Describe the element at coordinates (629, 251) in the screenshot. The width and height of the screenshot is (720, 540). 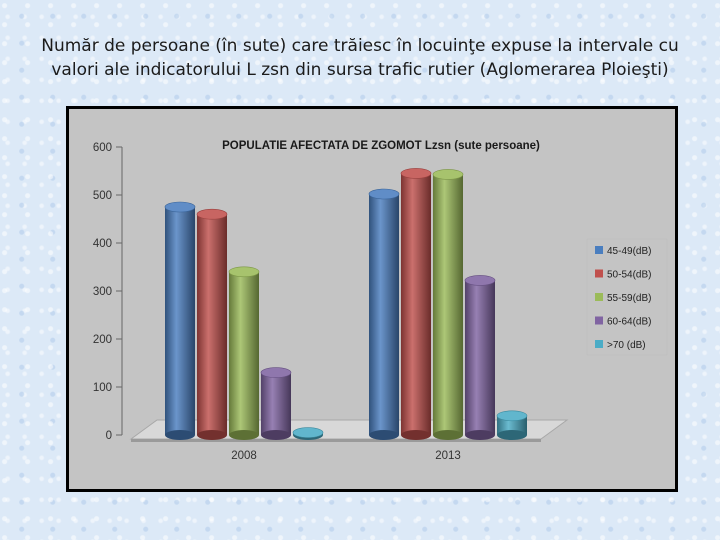
I see `legend-label: 45-49(dB)` at that location.